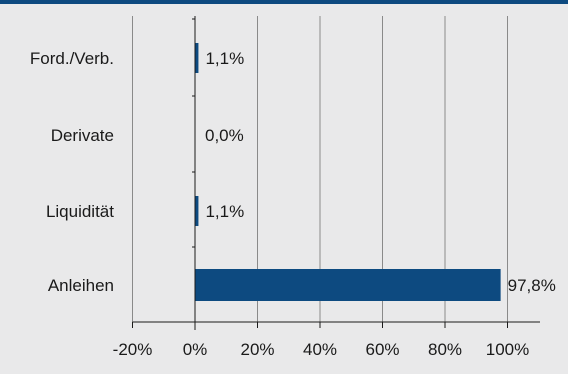  I want to click on value-label: 97,8%, so click(532, 285).